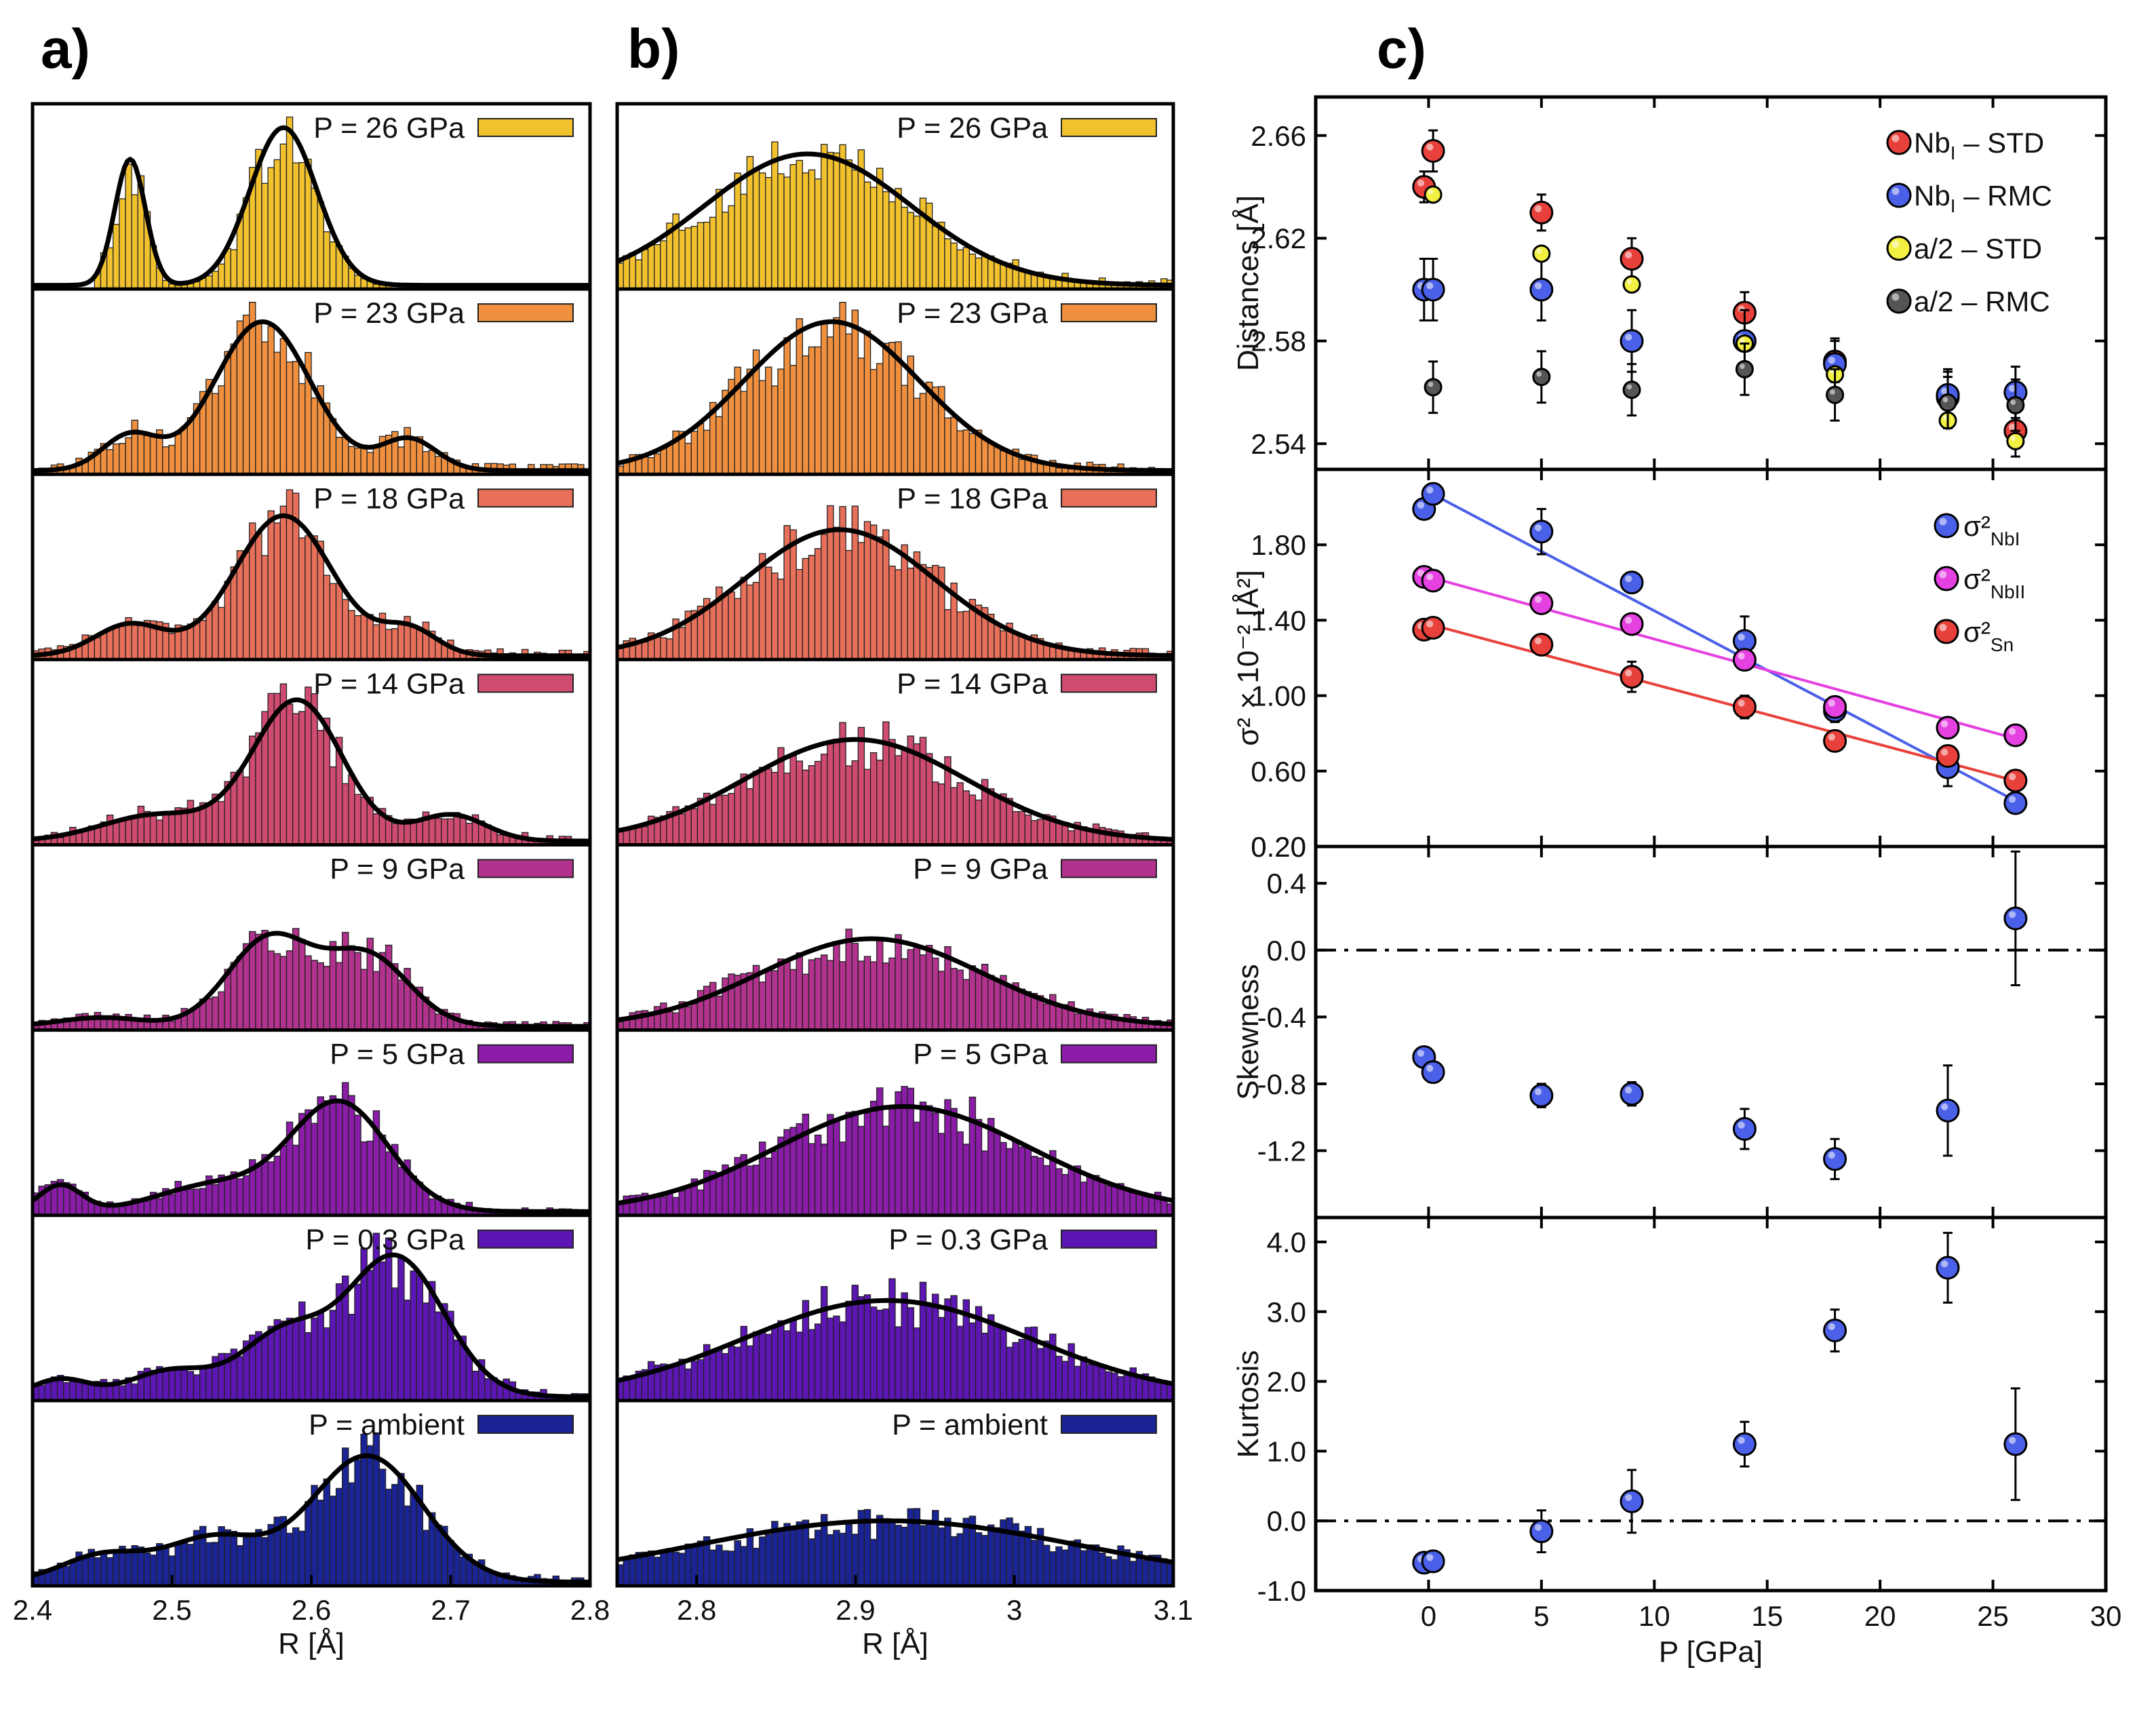 The width and height of the screenshot is (2156, 1712). I want to click on fit-line, so click(1722, 703).